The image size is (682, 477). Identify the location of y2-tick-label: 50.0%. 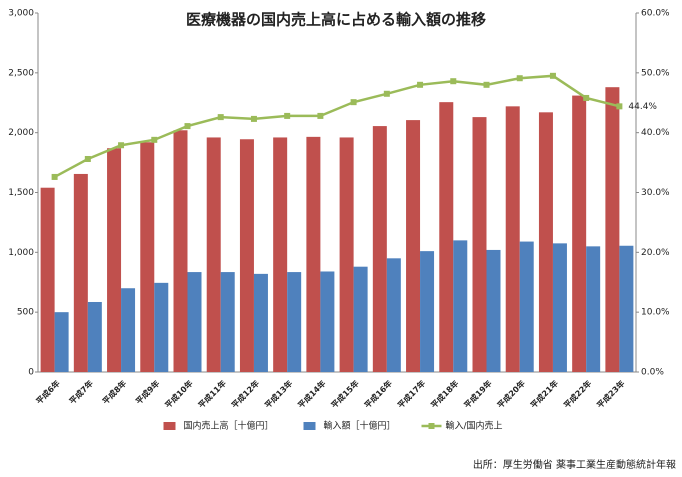
(655, 73).